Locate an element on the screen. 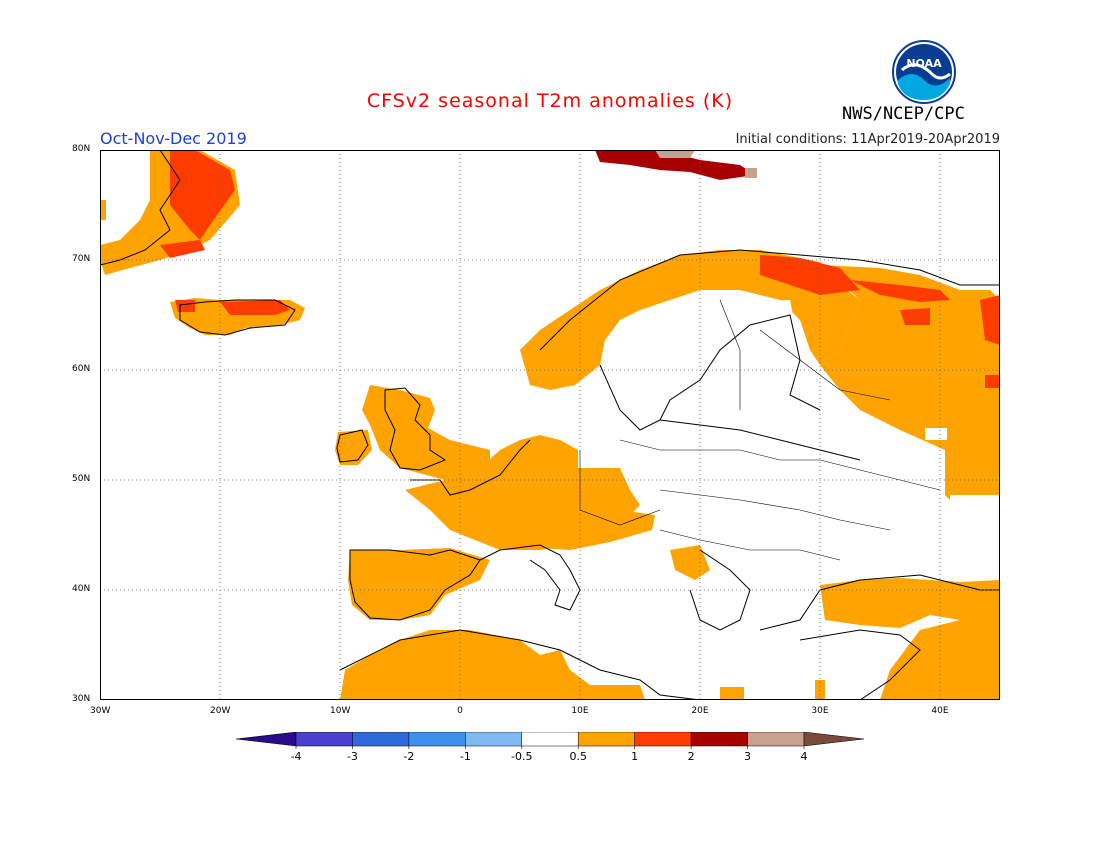 This screenshot has width=1100, height=850. lon-label: 30E is located at coordinates (820, 711).